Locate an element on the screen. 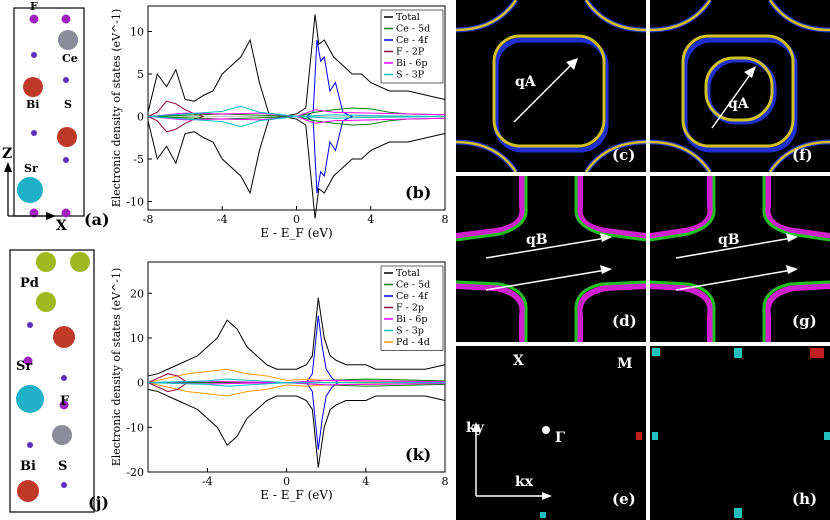  fermi-e-m: M is located at coordinates (625, 364).